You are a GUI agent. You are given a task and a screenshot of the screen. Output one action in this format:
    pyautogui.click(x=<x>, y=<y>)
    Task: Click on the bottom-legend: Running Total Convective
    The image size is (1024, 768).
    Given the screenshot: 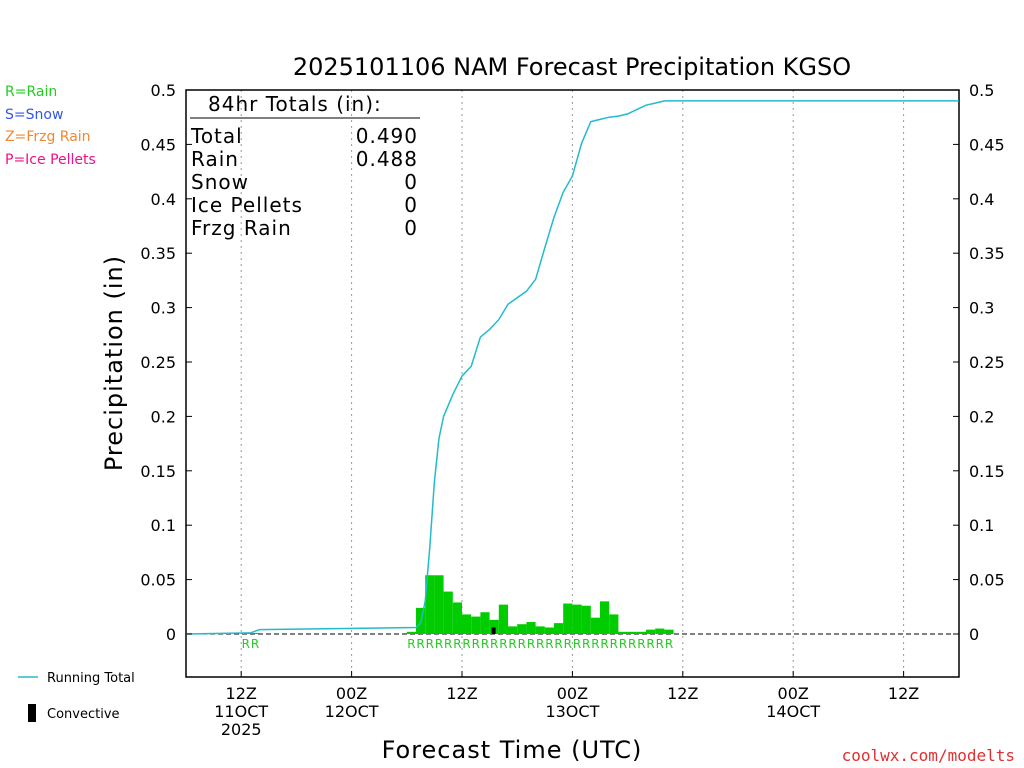 What is the action you would take?
    pyautogui.click(x=76, y=696)
    